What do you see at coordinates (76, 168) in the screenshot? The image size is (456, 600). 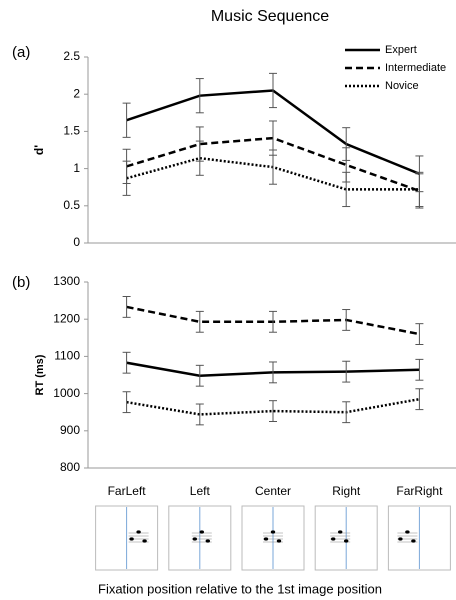 I see `y-tick-label: 1` at bounding box center [76, 168].